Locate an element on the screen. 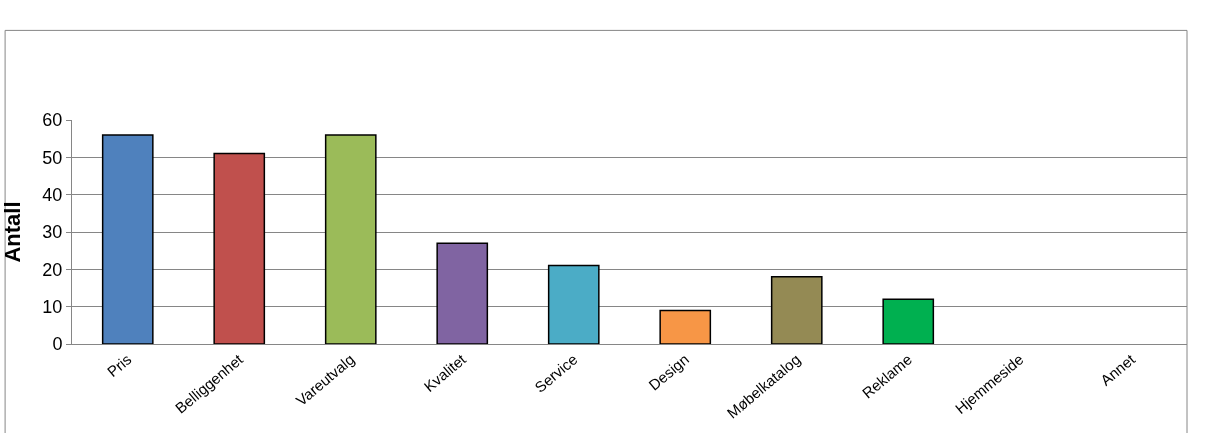 The image size is (1217, 433). y-tick-label: 20 is located at coordinates (52, 269).